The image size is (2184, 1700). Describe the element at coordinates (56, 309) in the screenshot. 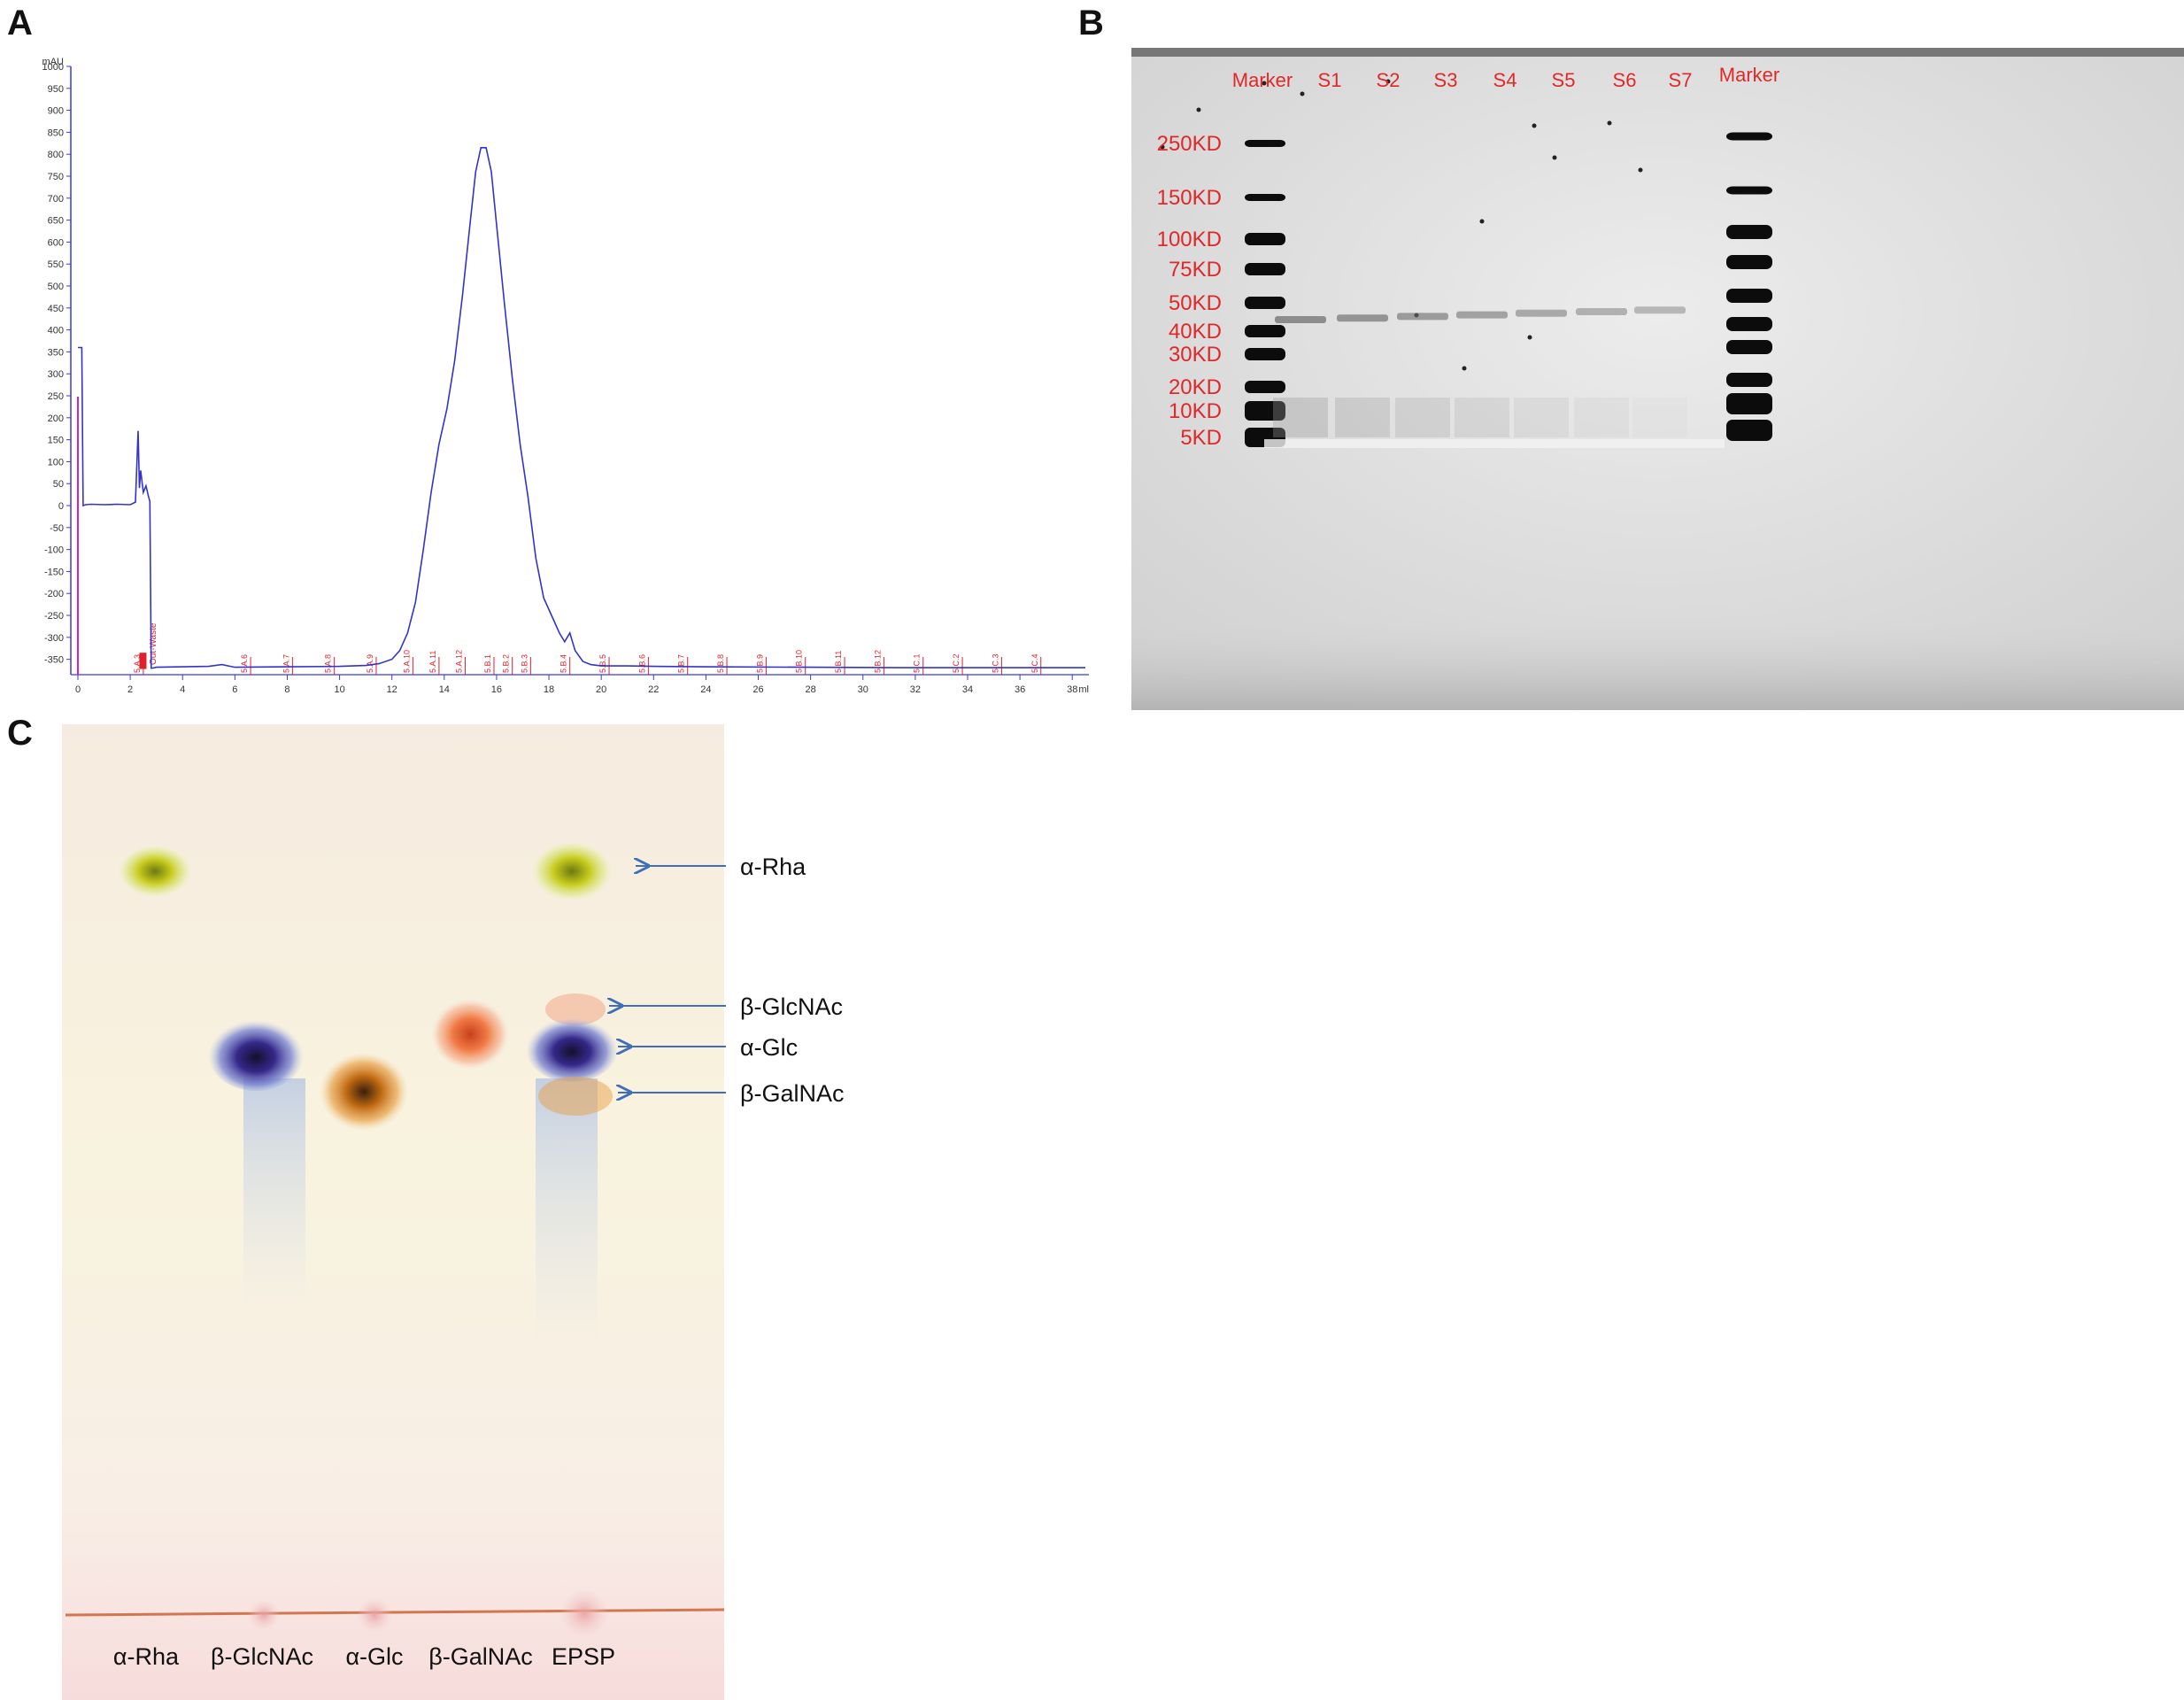

I see `y-tick-label: 450` at that location.